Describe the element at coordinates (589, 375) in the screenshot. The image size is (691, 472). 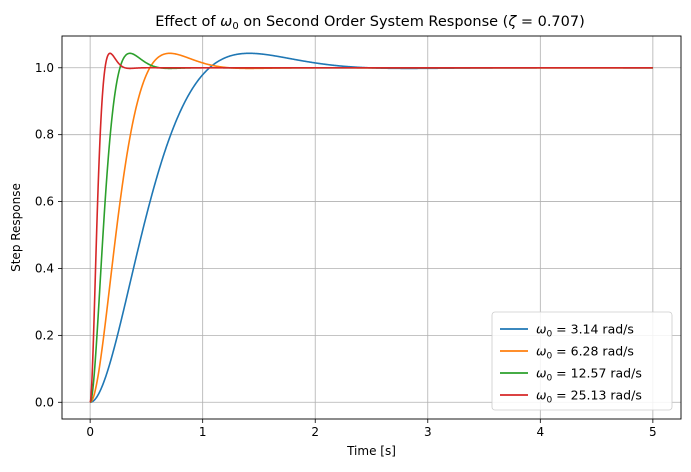
I see `legend-entry: ω0 = 12.57 rad/s` at that location.